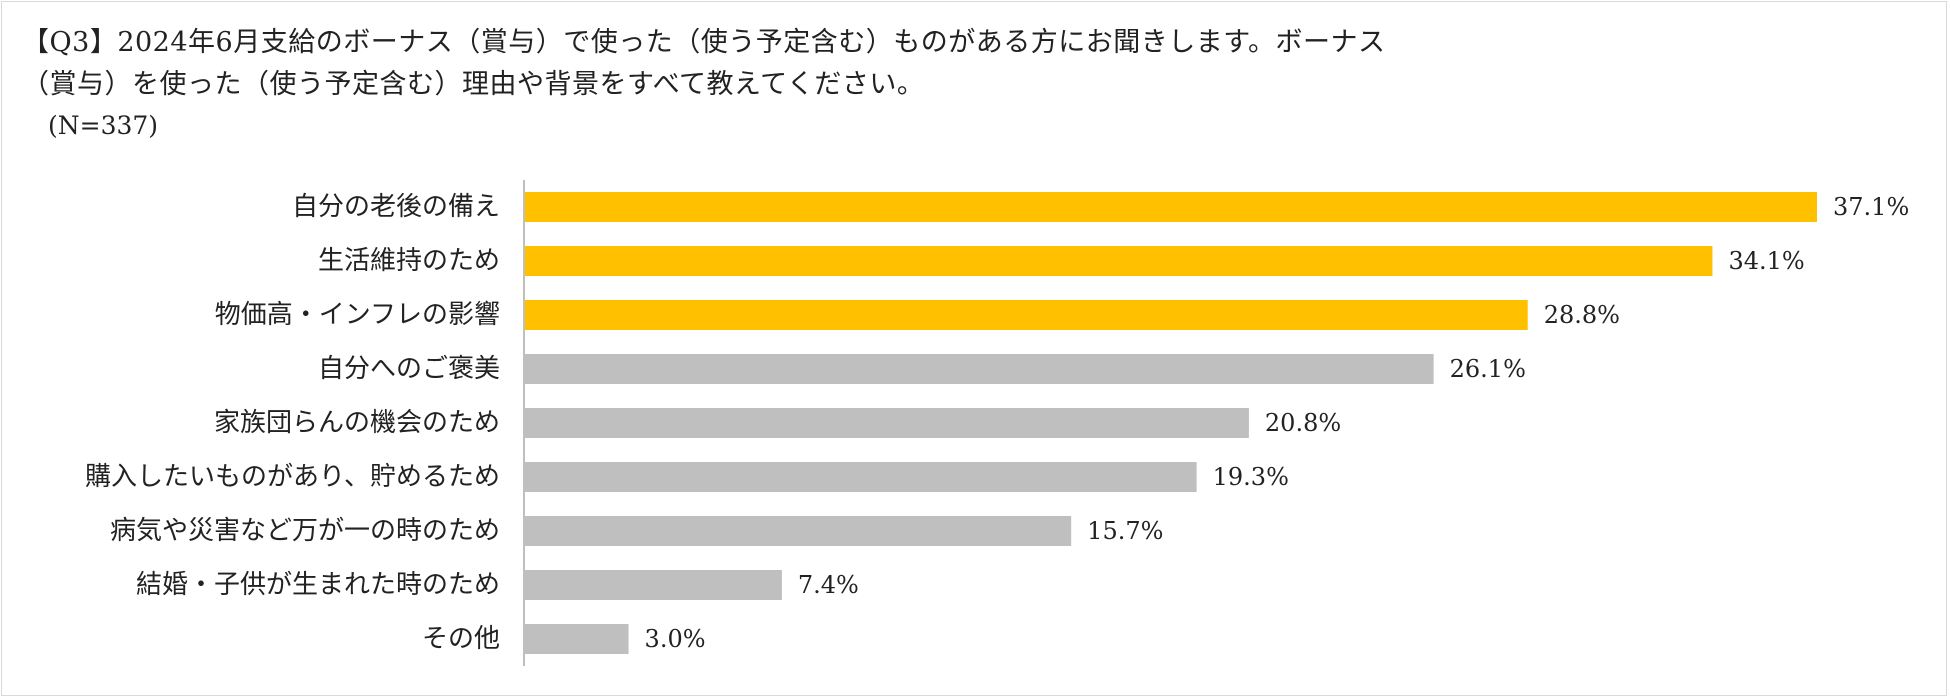  What do you see at coordinates (318, 585) in the screenshot?
I see `category-label: 結婚・子供が生まれた時のため` at bounding box center [318, 585].